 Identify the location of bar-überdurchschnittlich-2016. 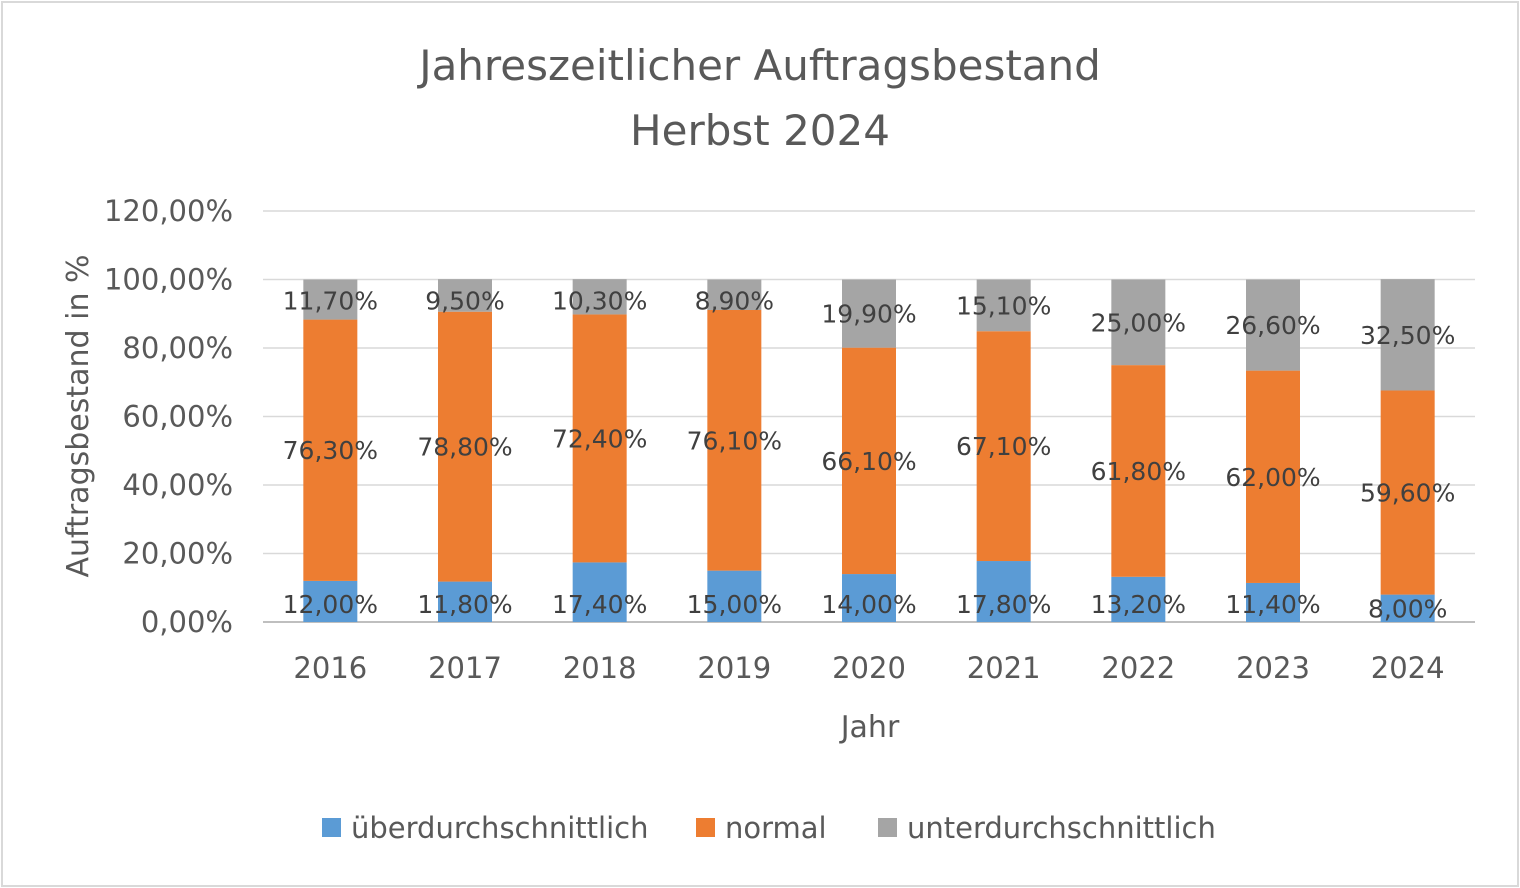
(330, 601).